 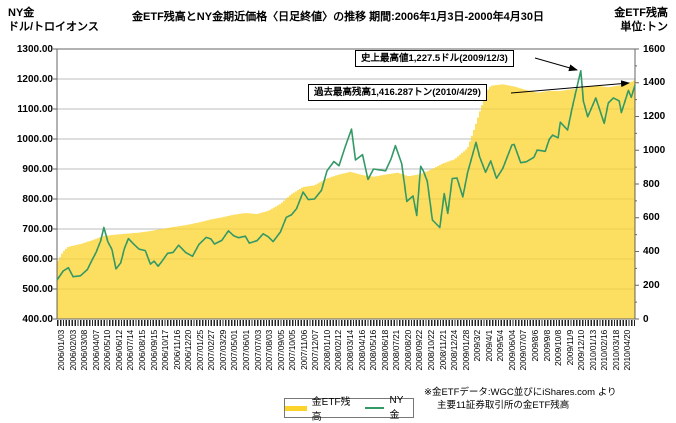 I want to click on x-axis-tick-label: 2006/05/10, so click(x=107, y=350).